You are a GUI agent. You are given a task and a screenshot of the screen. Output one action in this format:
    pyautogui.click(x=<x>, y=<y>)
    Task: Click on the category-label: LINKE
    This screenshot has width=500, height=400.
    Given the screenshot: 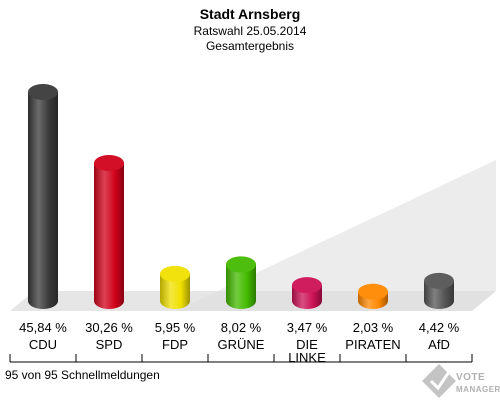 What is the action you would take?
    pyautogui.click(x=307, y=357)
    